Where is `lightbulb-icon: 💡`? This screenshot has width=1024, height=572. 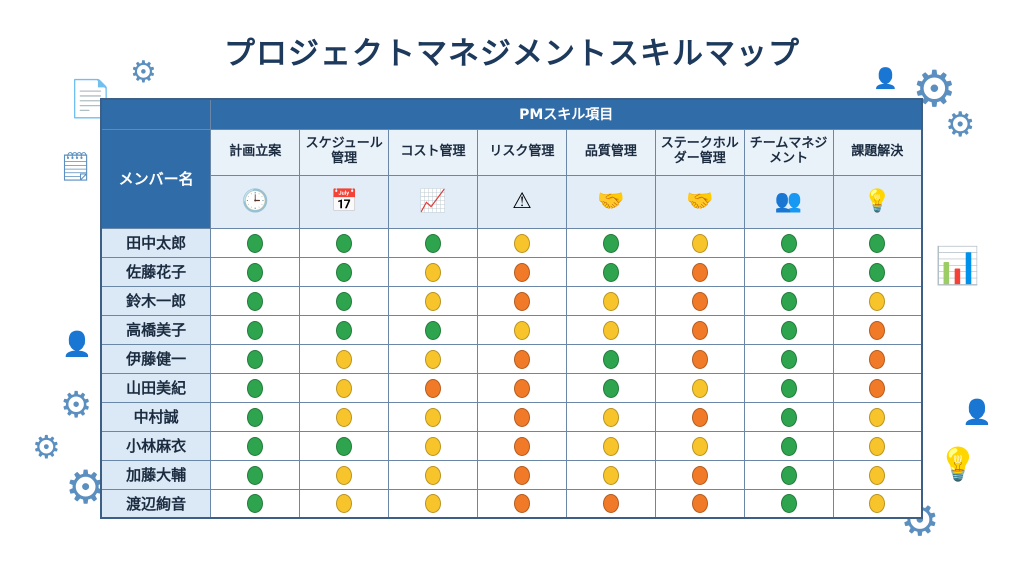 lightbulb-icon: 💡 is located at coordinates (958, 464).